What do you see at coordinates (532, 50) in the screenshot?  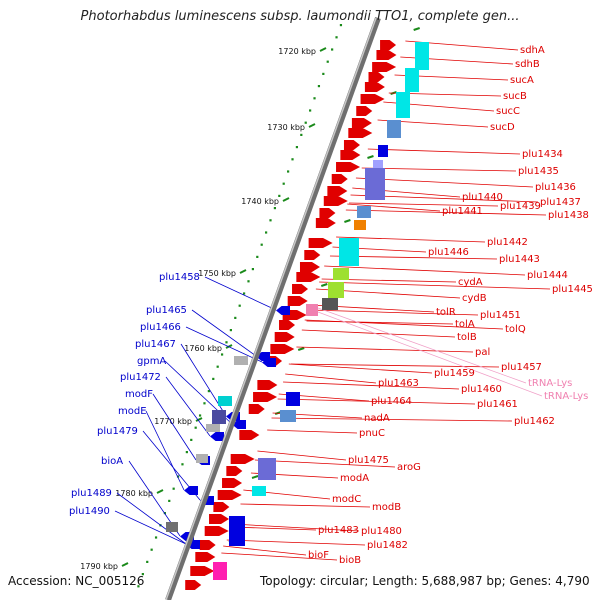 I see `forward-gene-label: sdhA` at bounding box center [532, 50].